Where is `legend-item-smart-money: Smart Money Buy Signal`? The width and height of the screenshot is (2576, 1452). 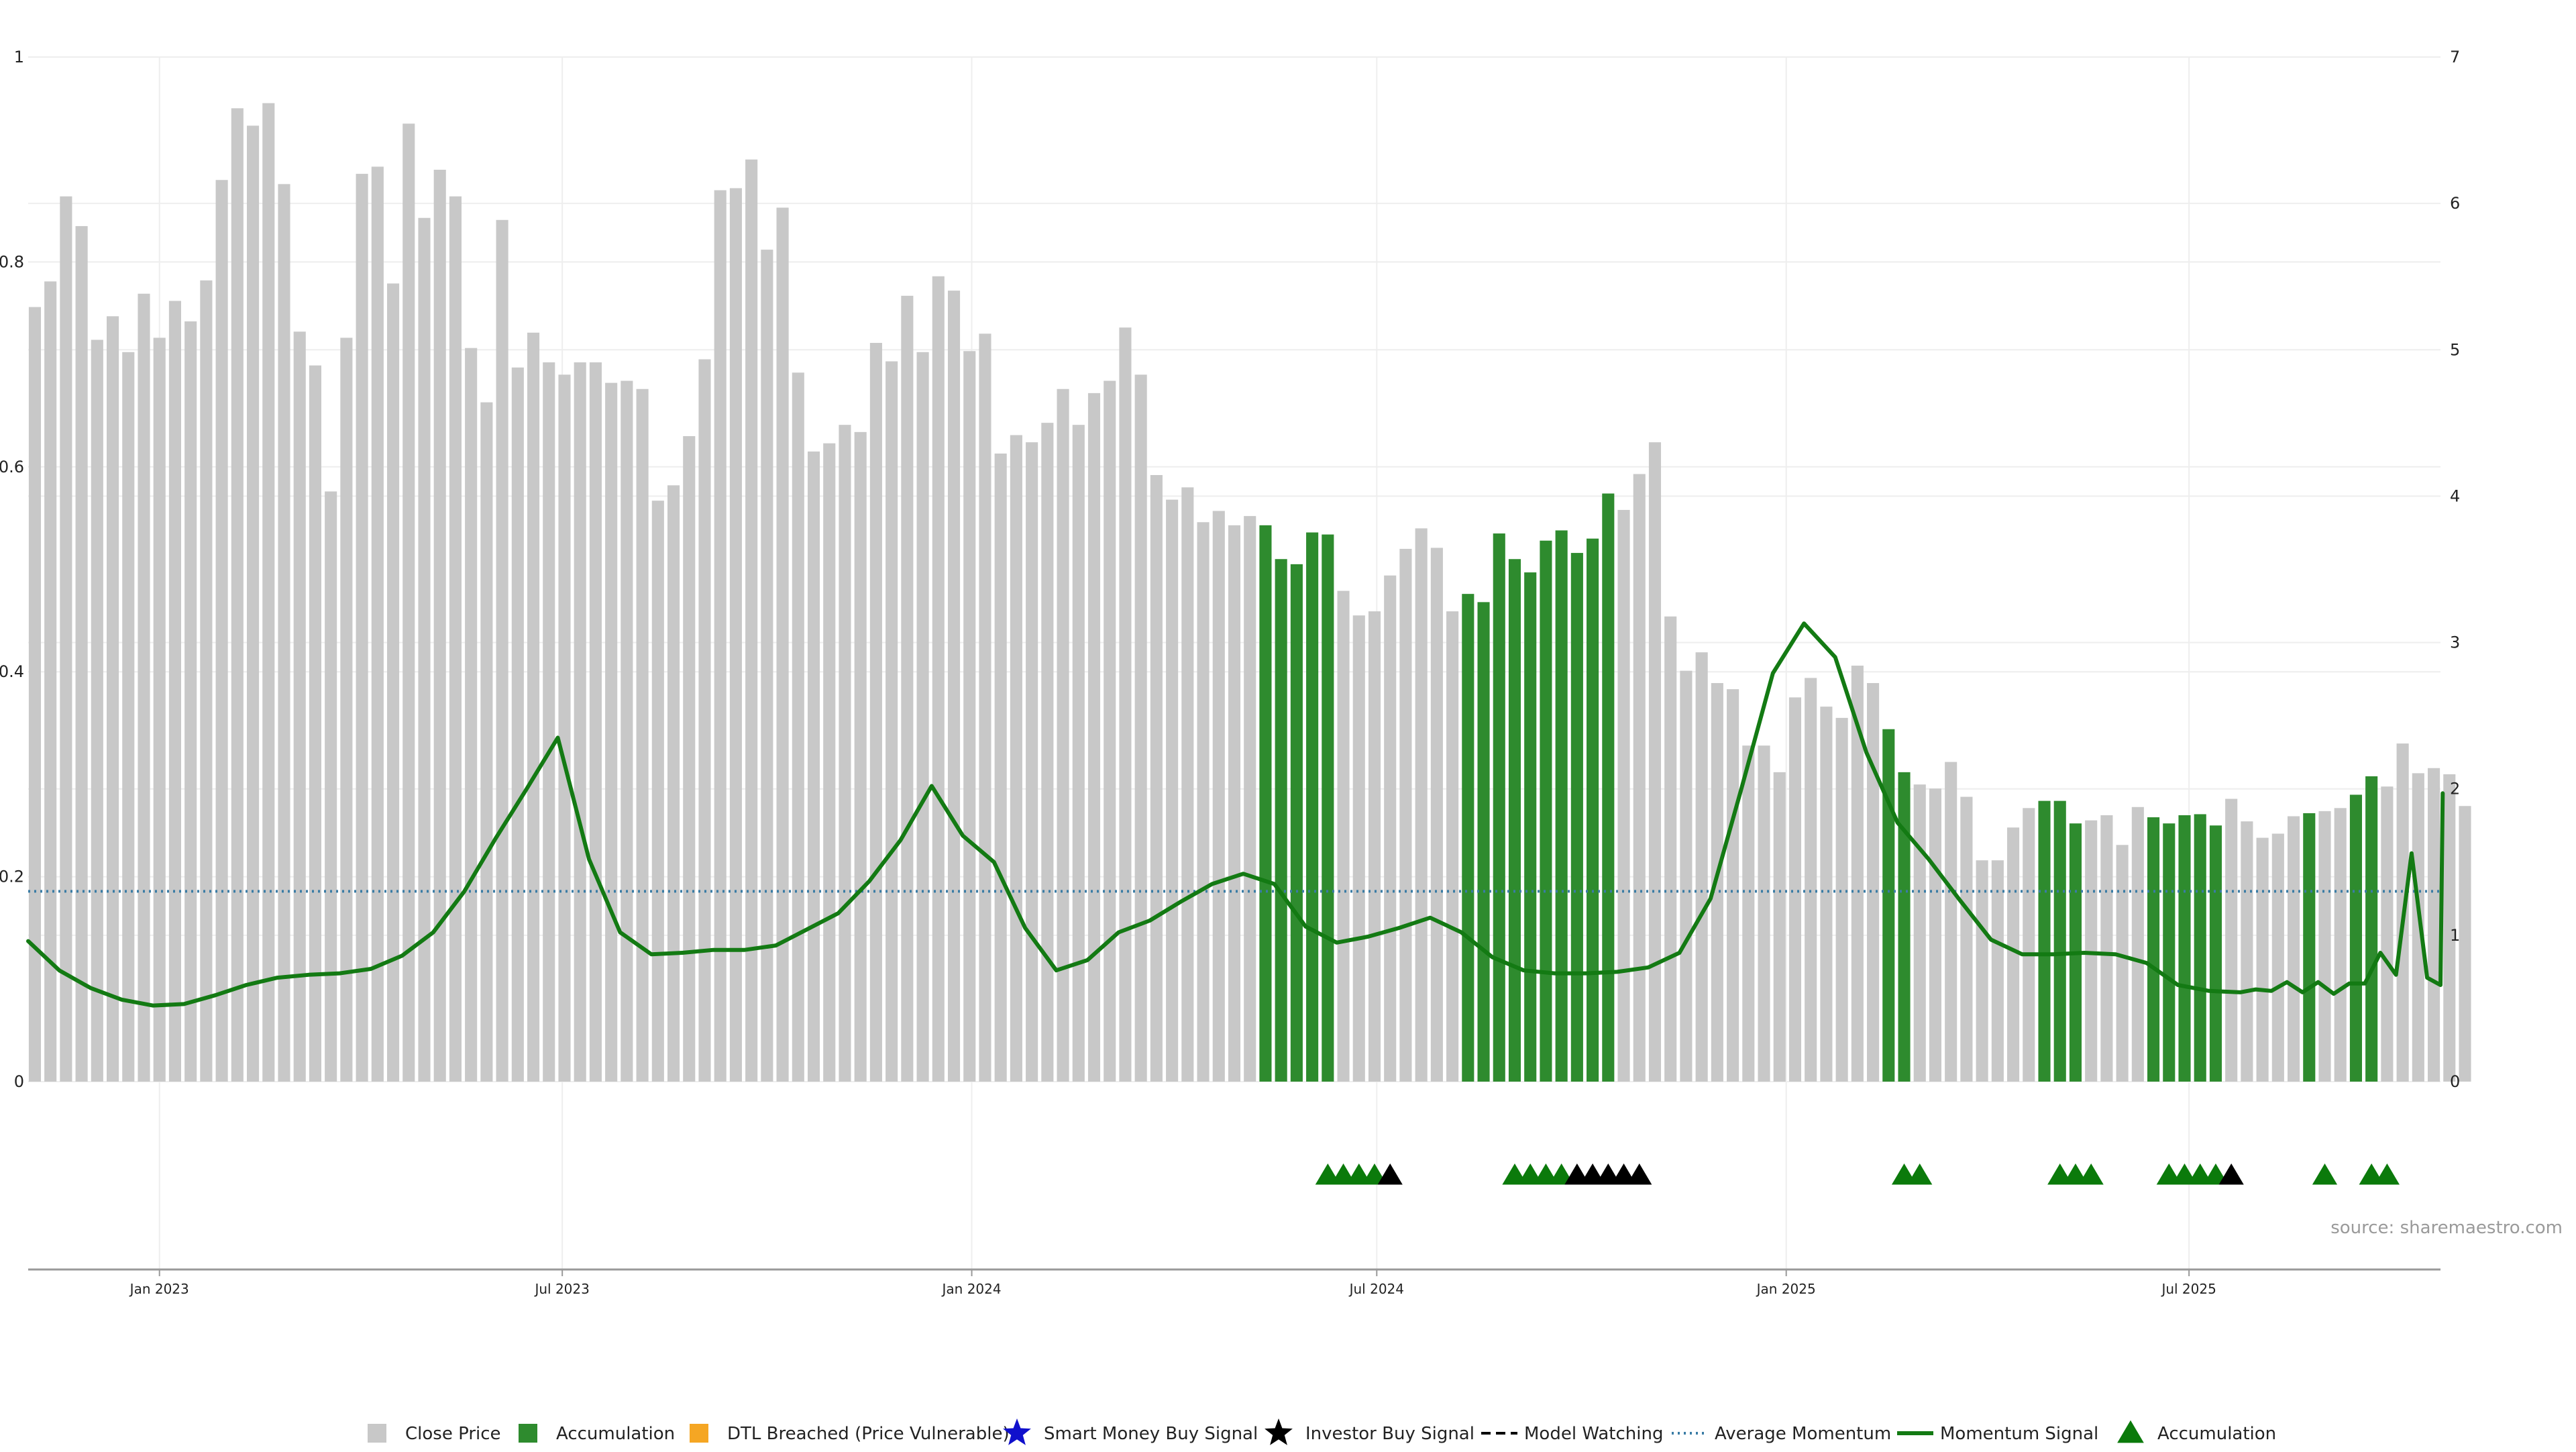
legend-item-smart-money: Smart Money Buy Signal is located at coordinates (1130, 1432).